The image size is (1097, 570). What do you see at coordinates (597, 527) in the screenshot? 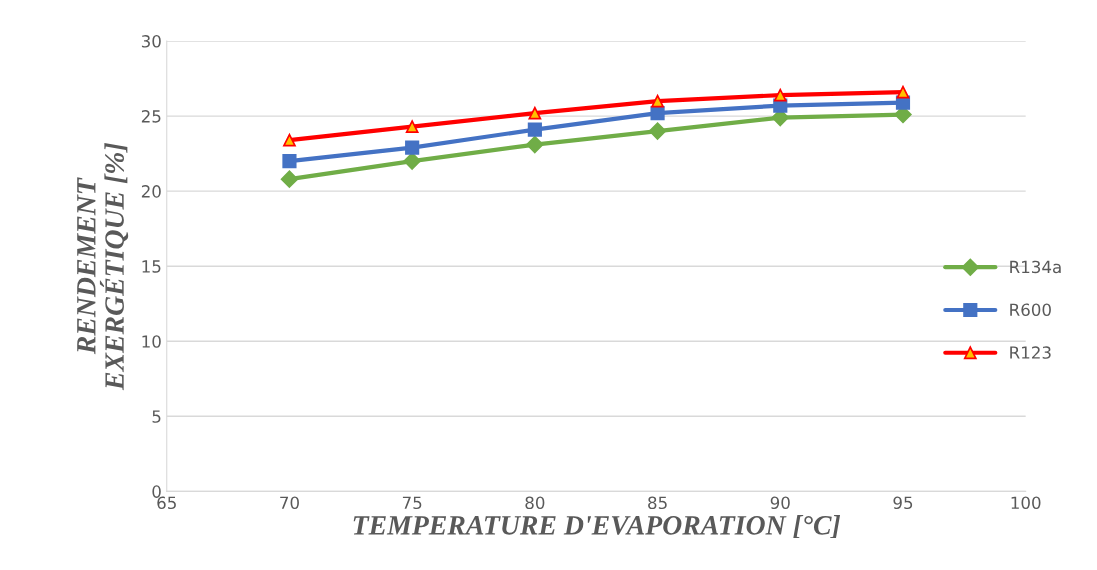
I see `x-axis-title: TEMPERATURE D'EVAPORATION [°C]` at bounding box center [597, 527].